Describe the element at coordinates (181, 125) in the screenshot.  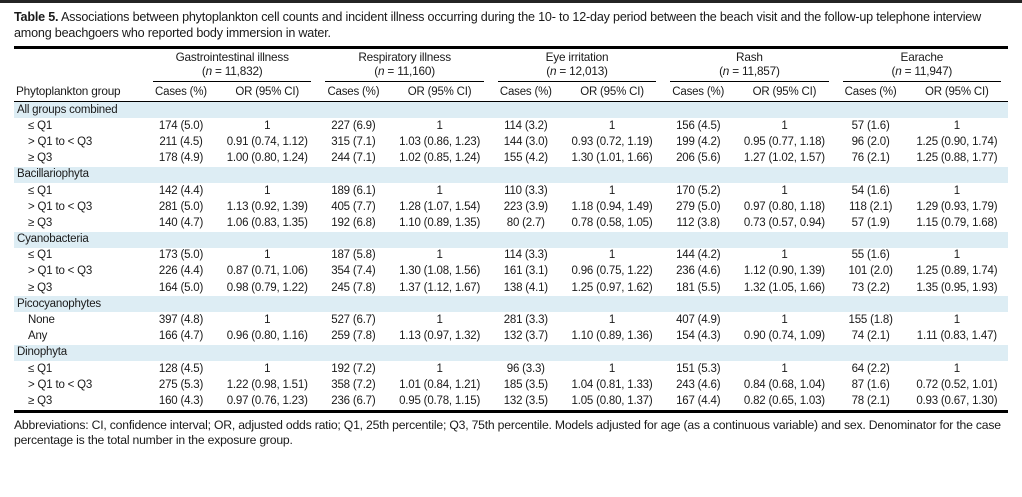
I see `cases-cell: 174 (5.0)` at that location.